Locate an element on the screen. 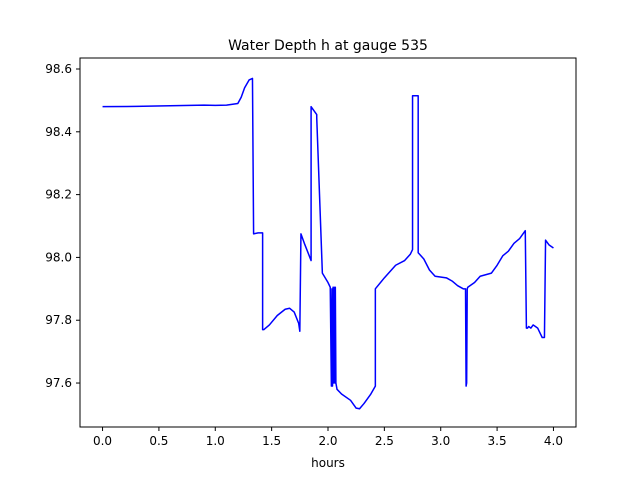 The height and width of the screenshot is (480, 640). x-tick-label: 3.0 is located at coordinates (440, 441).